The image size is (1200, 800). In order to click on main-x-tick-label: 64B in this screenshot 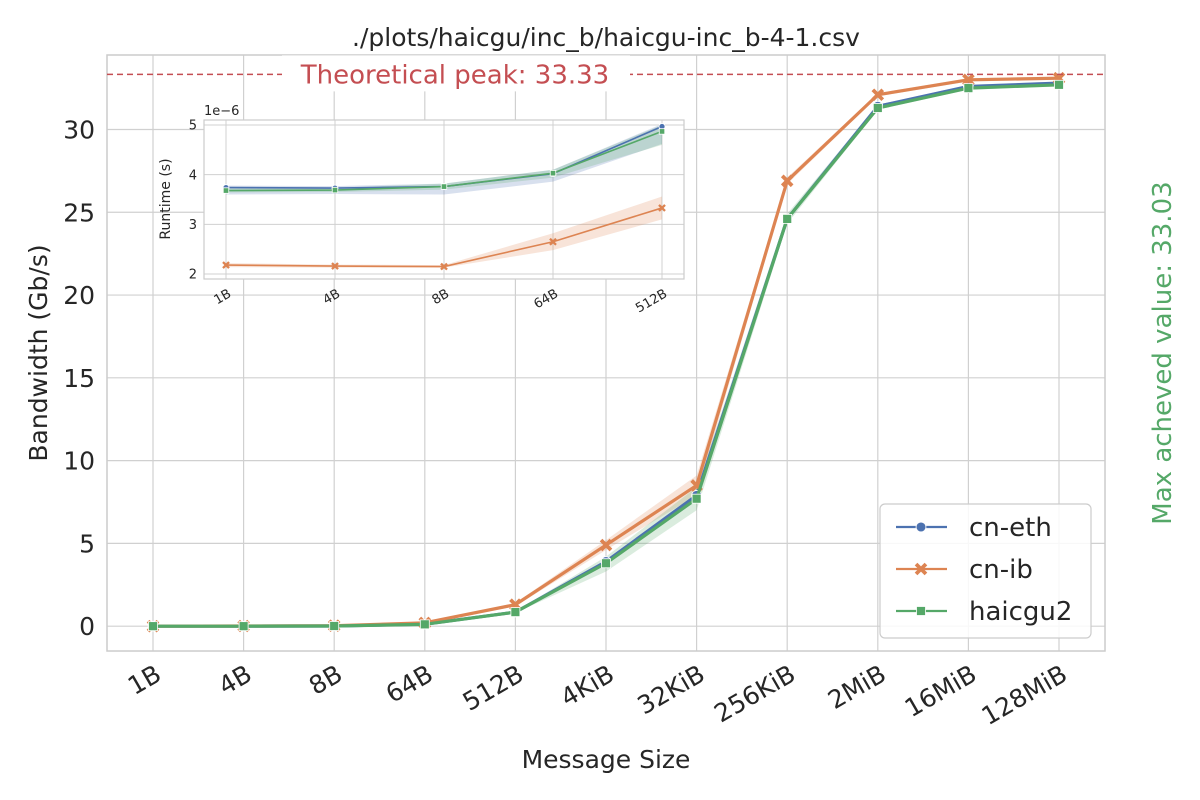, I will do `click(409, 684)`.